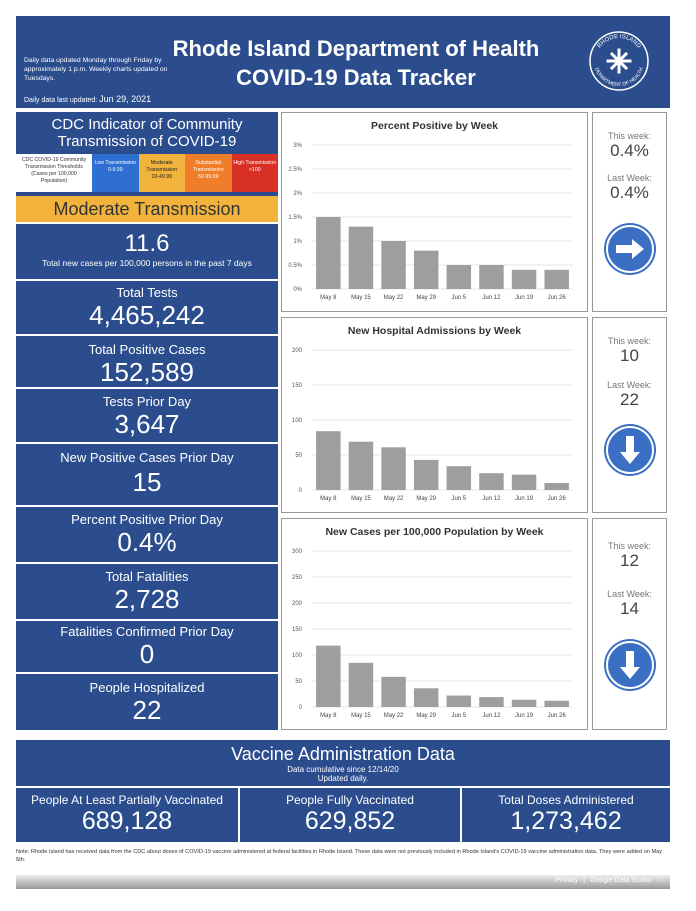  Describe the element at coordinates (297, 351) in the screenshot. I see `y-tick-label: 200` at that location.